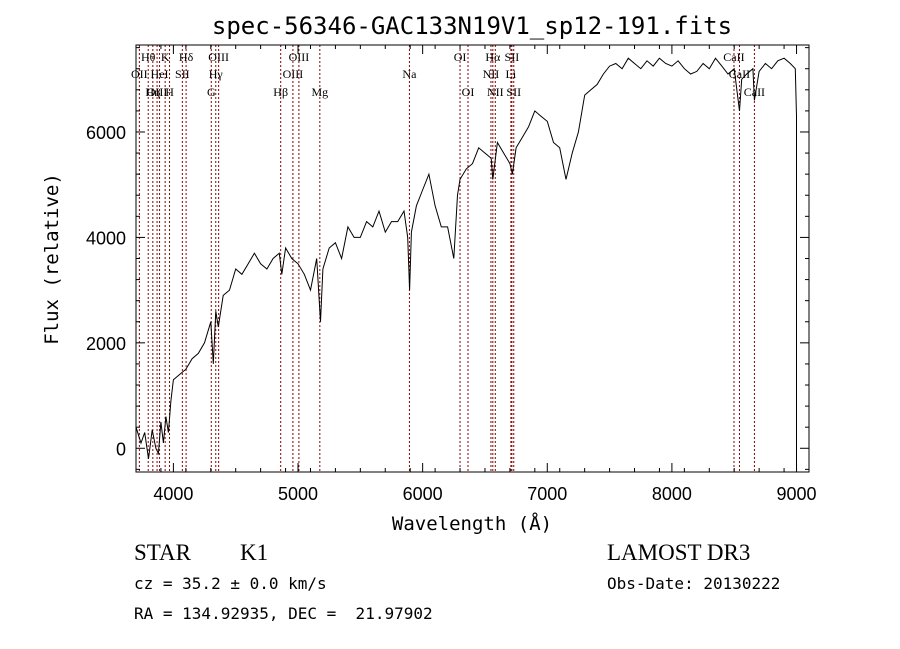  What do you see at coordinates (679, 552) in the screenshot?
I see `survey-name: LAMOST DR3` at bounding box center [679, 552].